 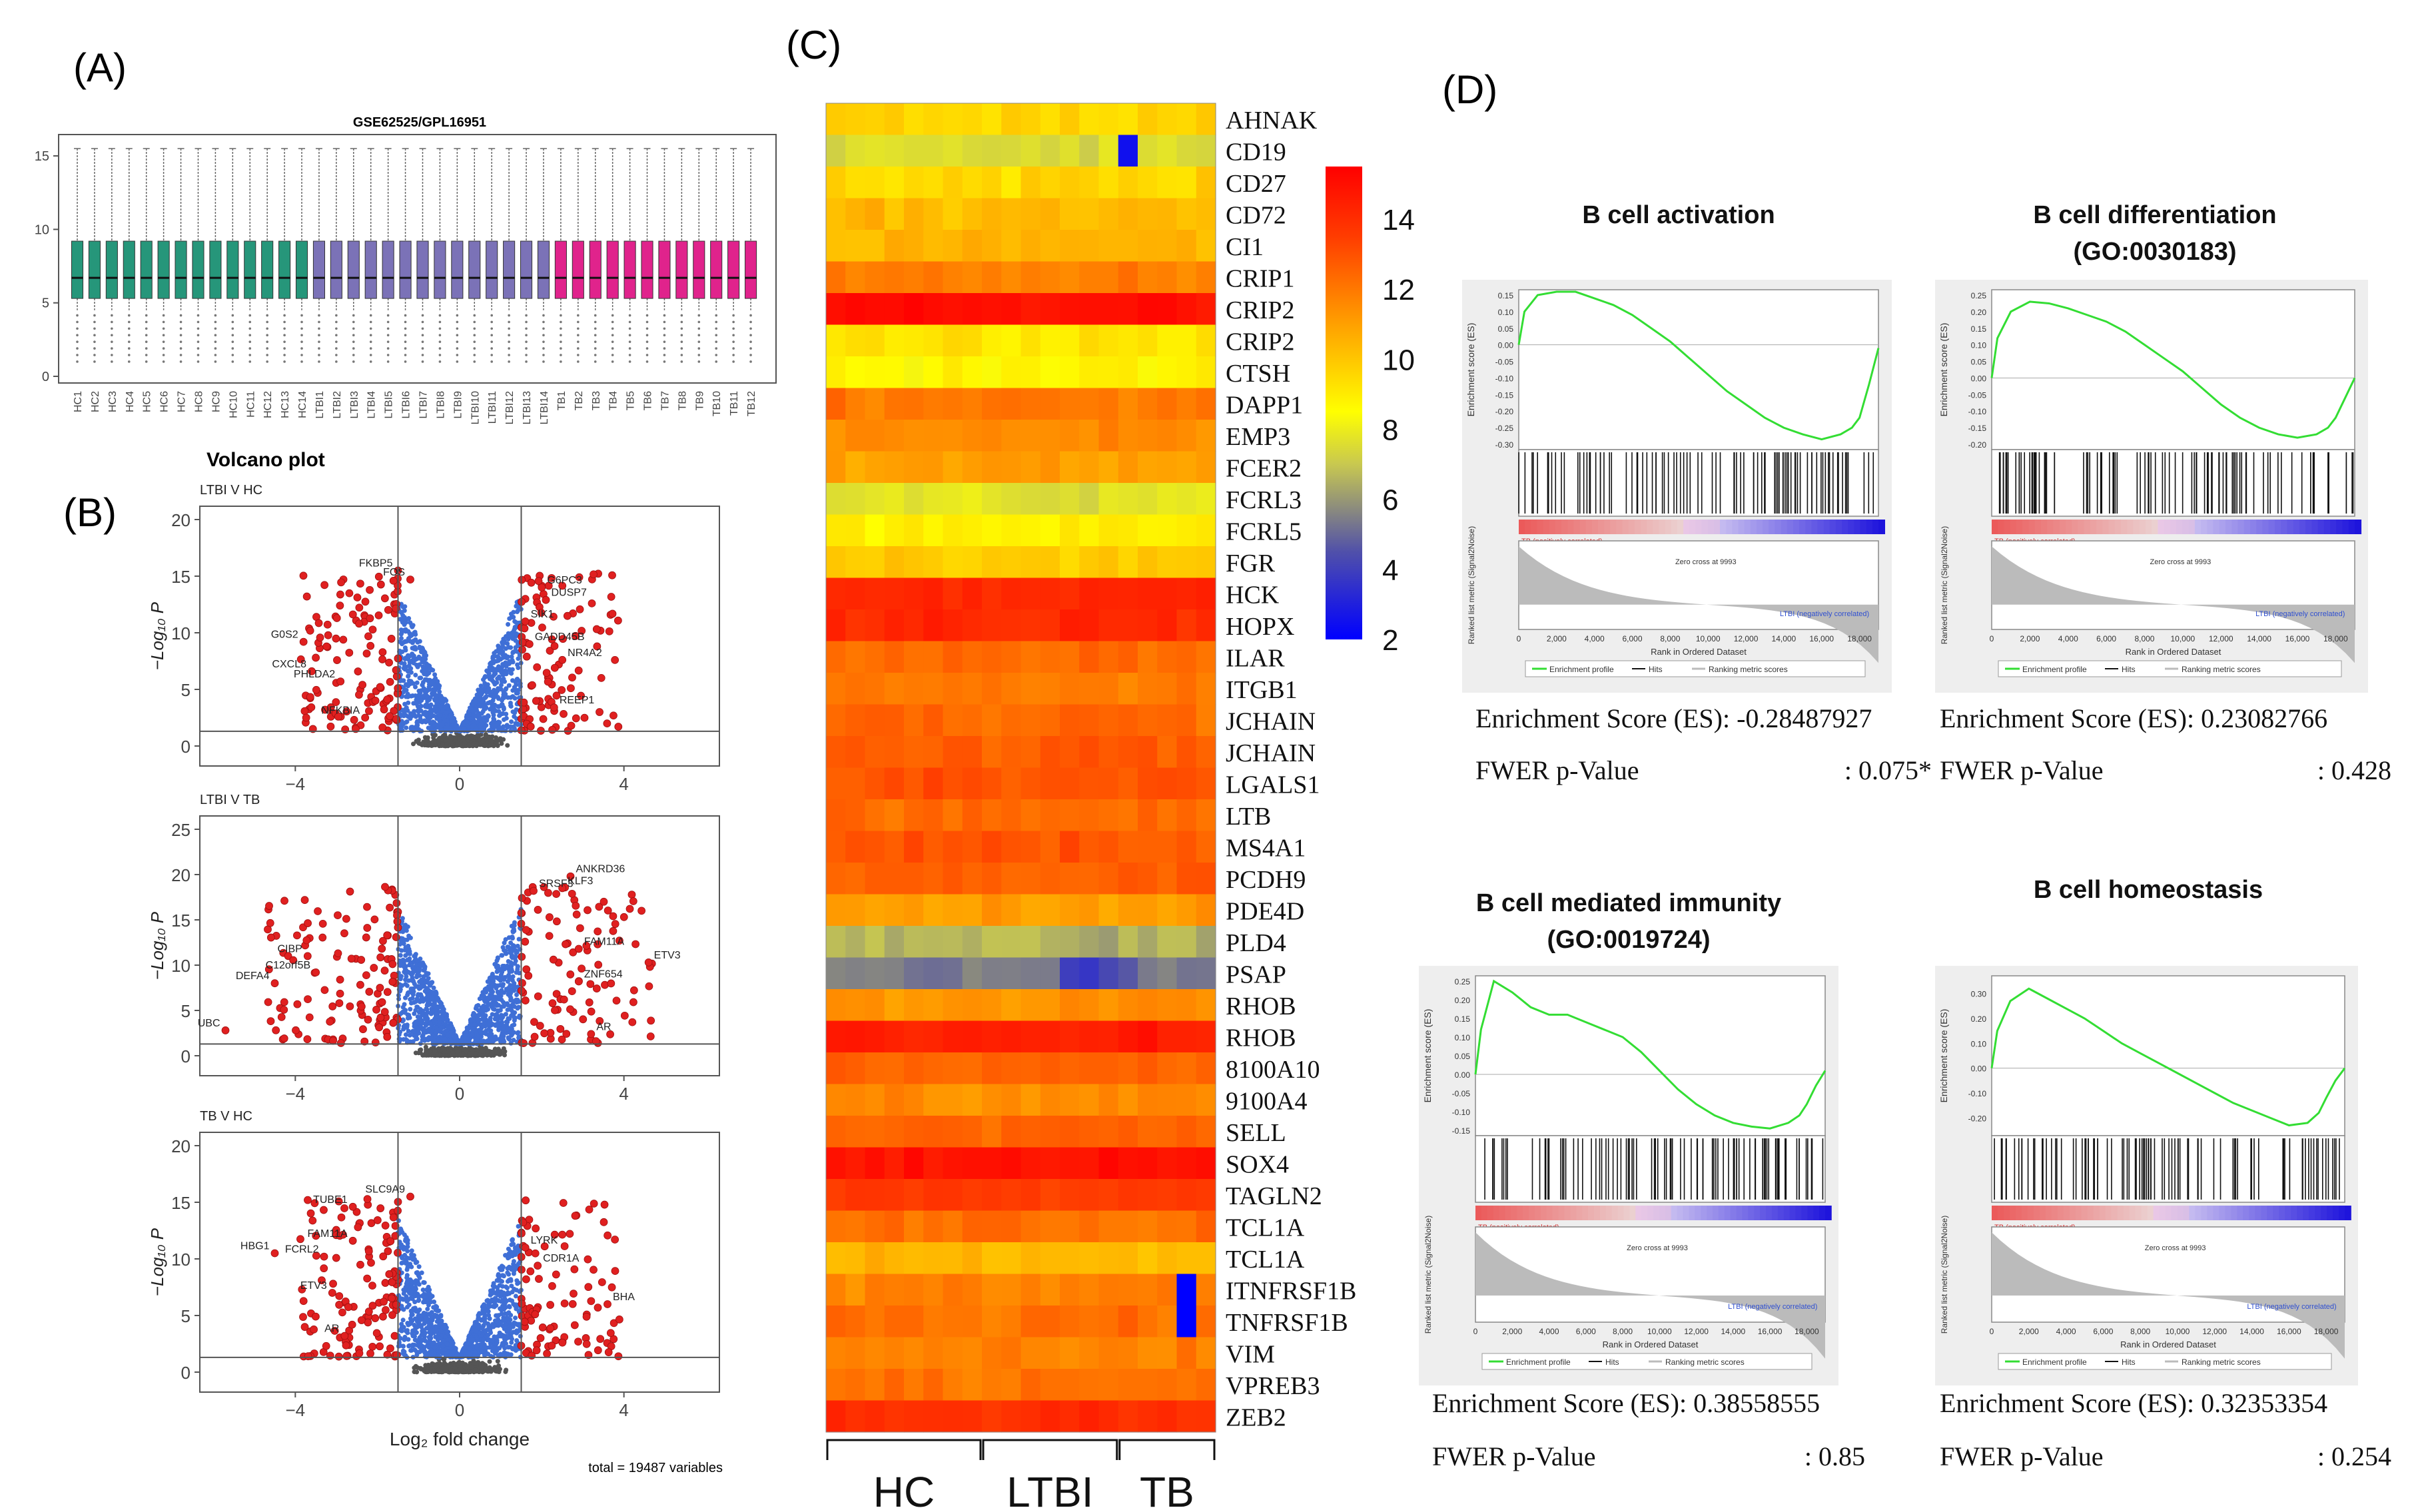 I want to click on boxplot-category-label: HC9, so click(x=216, y=402).